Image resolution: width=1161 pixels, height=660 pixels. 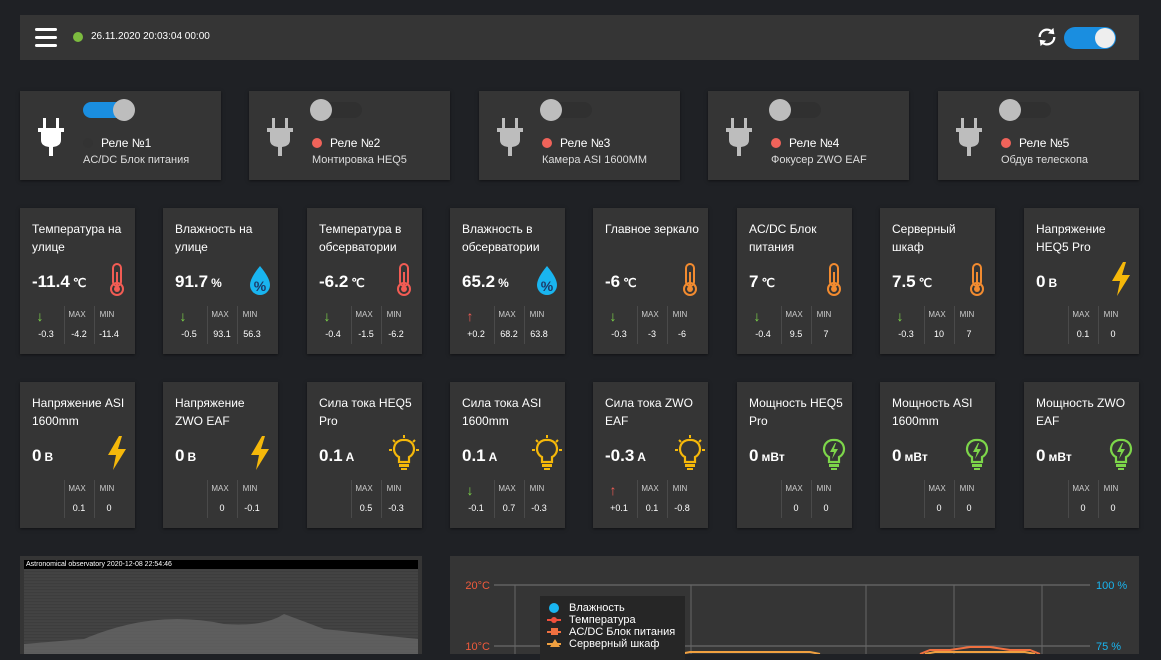 What do you see at coordinates (621, 281) in the screenshot?
I see `sensor-value: -6 ℃` at bounding box center [621, 281].